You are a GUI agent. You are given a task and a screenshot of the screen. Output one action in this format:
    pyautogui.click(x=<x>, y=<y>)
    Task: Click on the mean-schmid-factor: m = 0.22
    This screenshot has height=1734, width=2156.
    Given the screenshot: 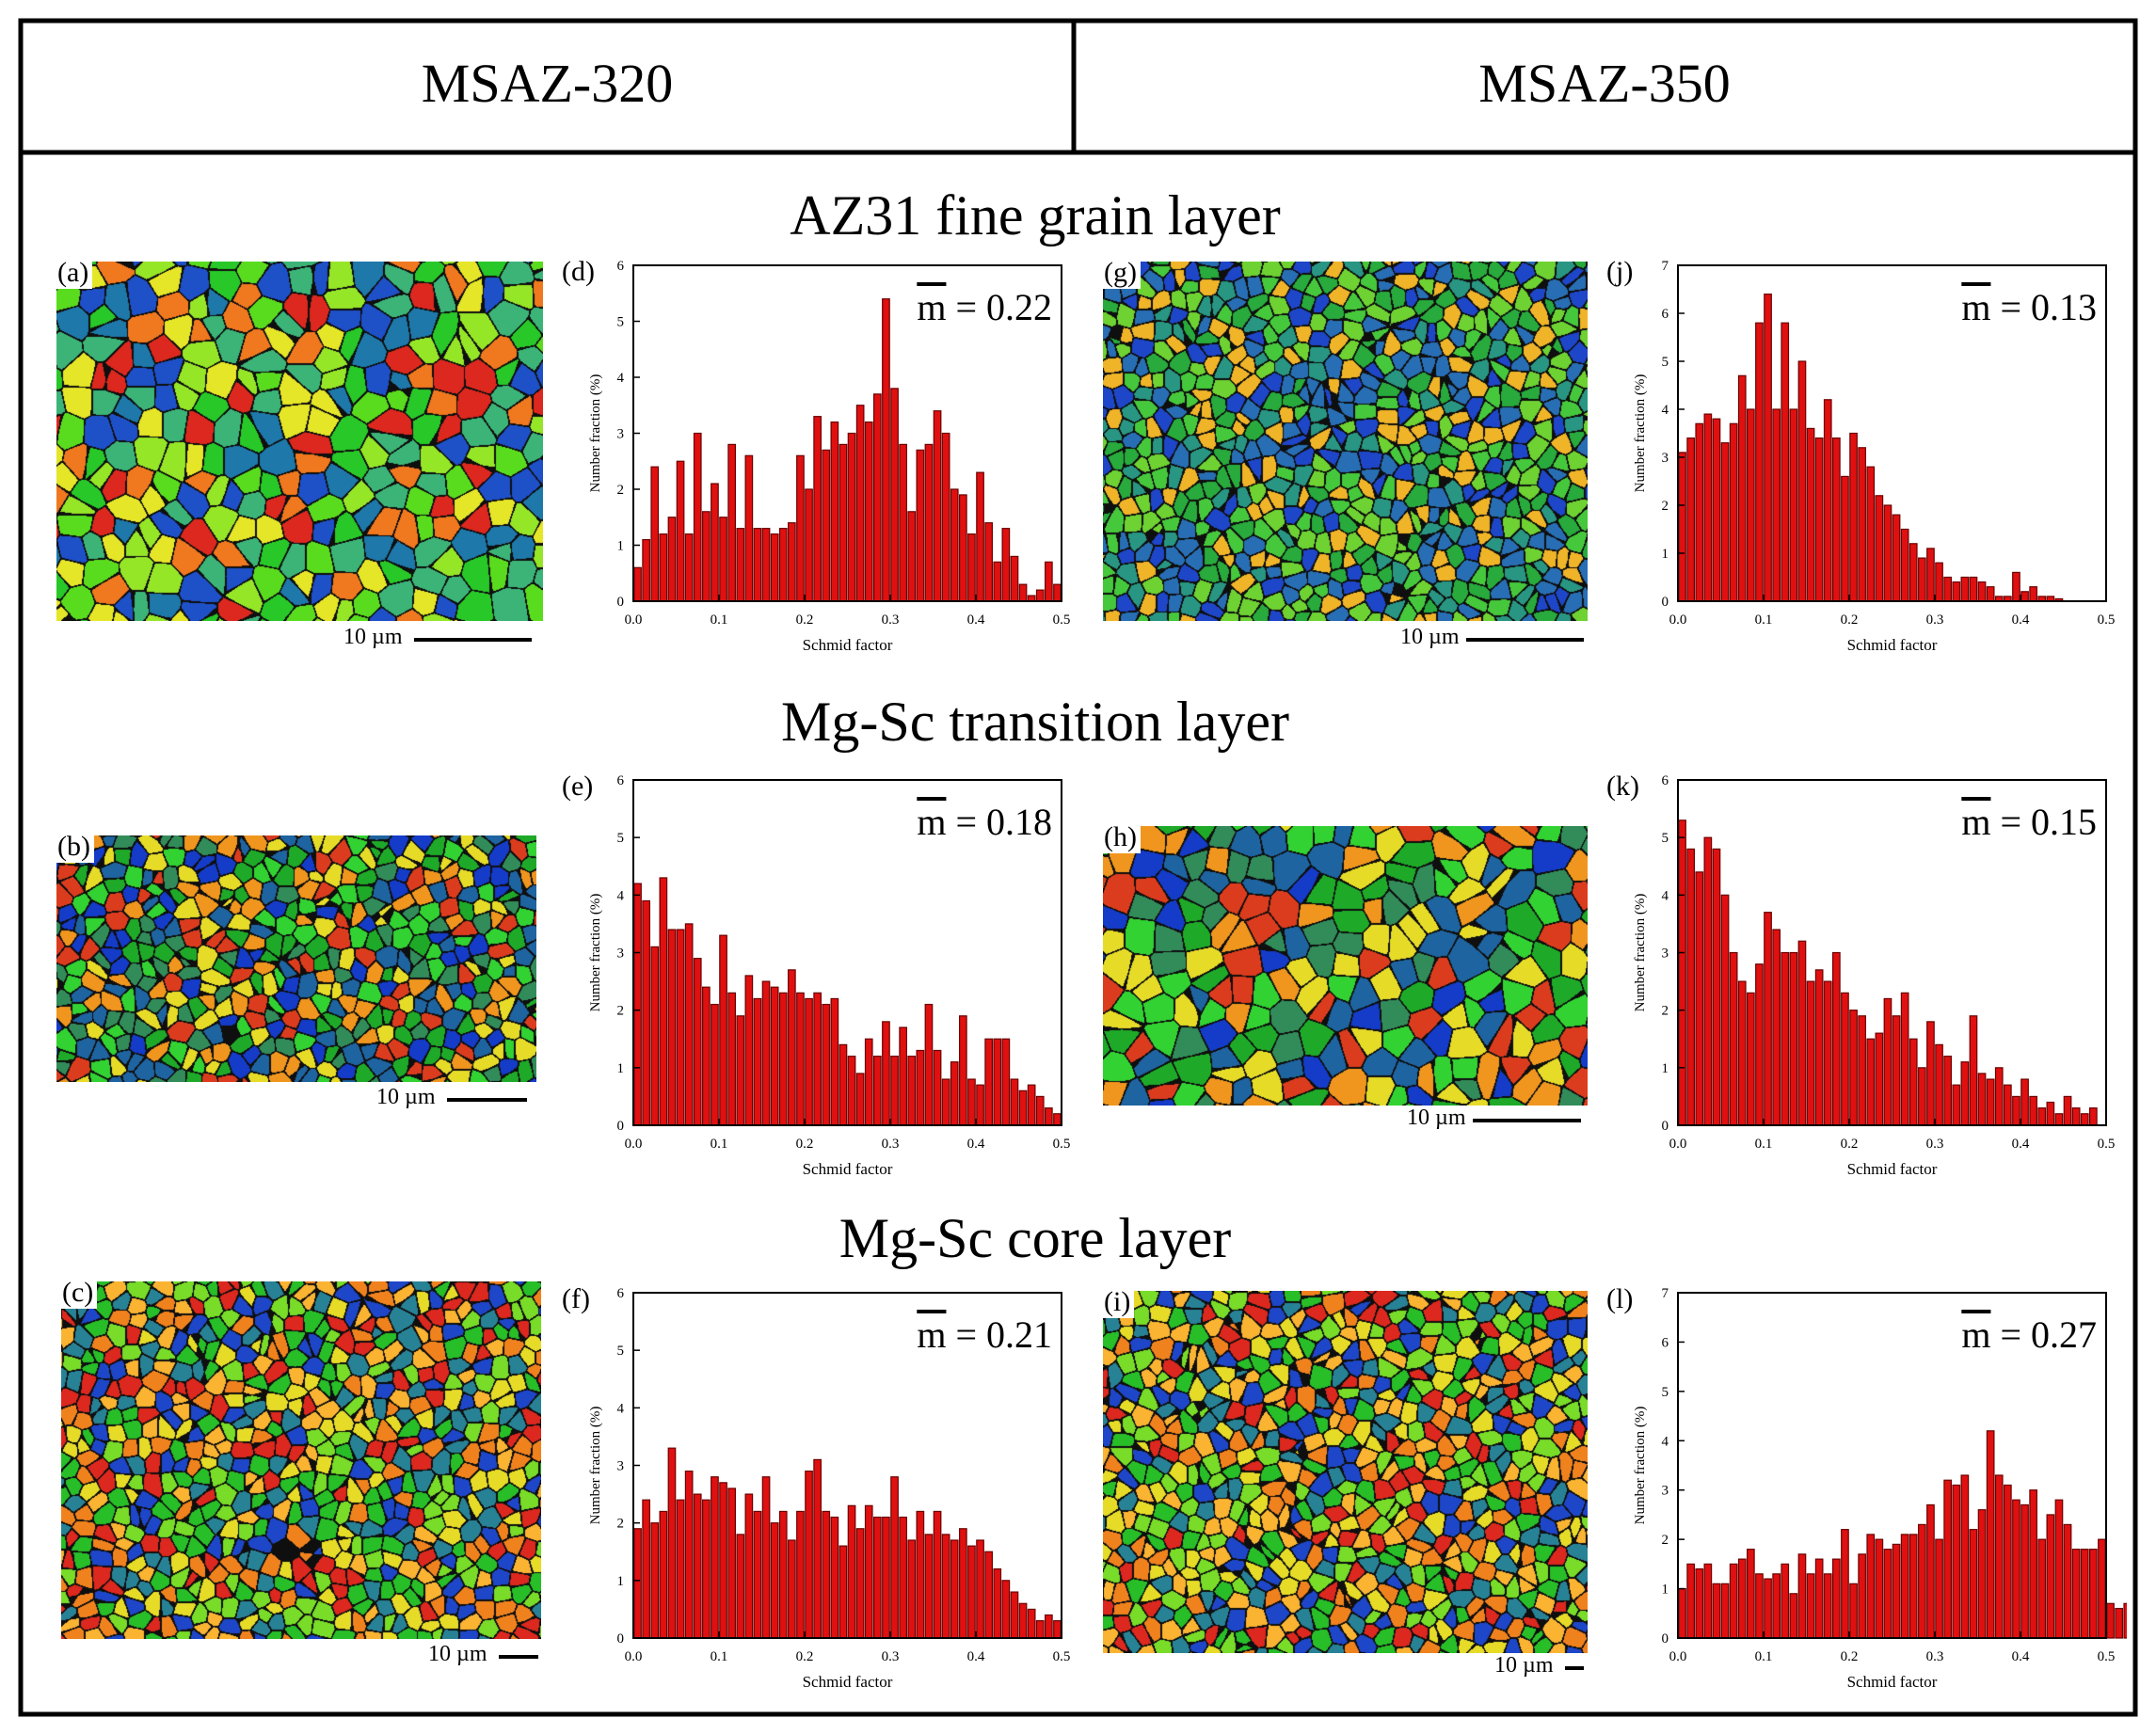 What is the action you would take?
    pyautogui.click(x=984, y=307)
    